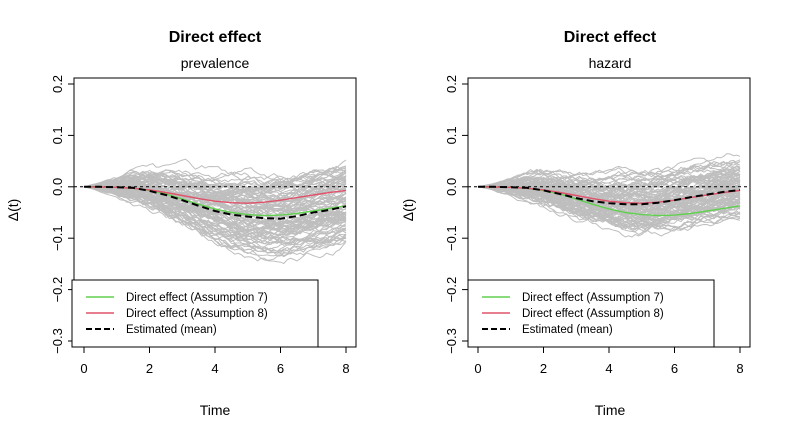 The width and height of the screenshot is (789, 438). What do you see at coordinates (215, 63) in the screenshot?
I see `panel-subtitle: prevalence` at bounding box center [215, 63].